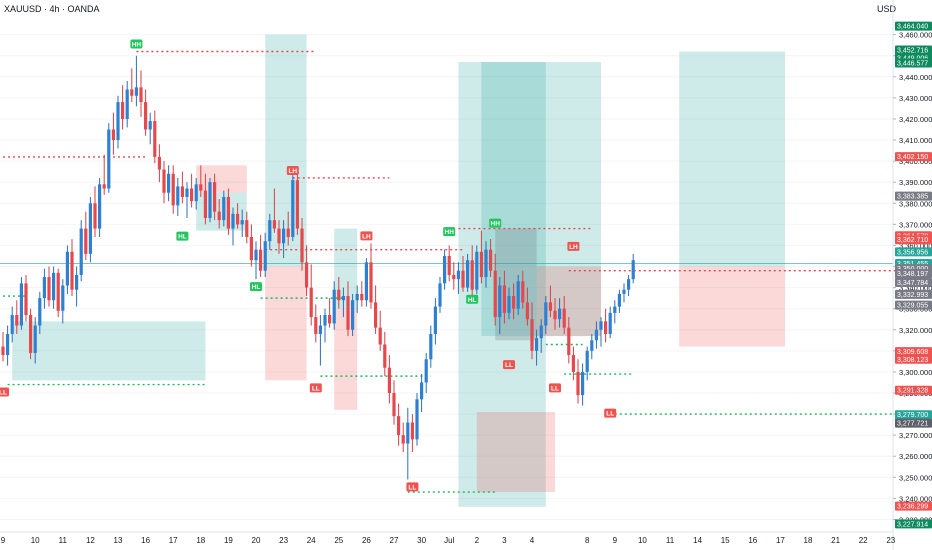 This screenshot has height=550, width=932. What do you see at coordinates (915, 498) in the screenshot?
I see `y-tick-label: 3,240.000` at bounding box center [915, 498].